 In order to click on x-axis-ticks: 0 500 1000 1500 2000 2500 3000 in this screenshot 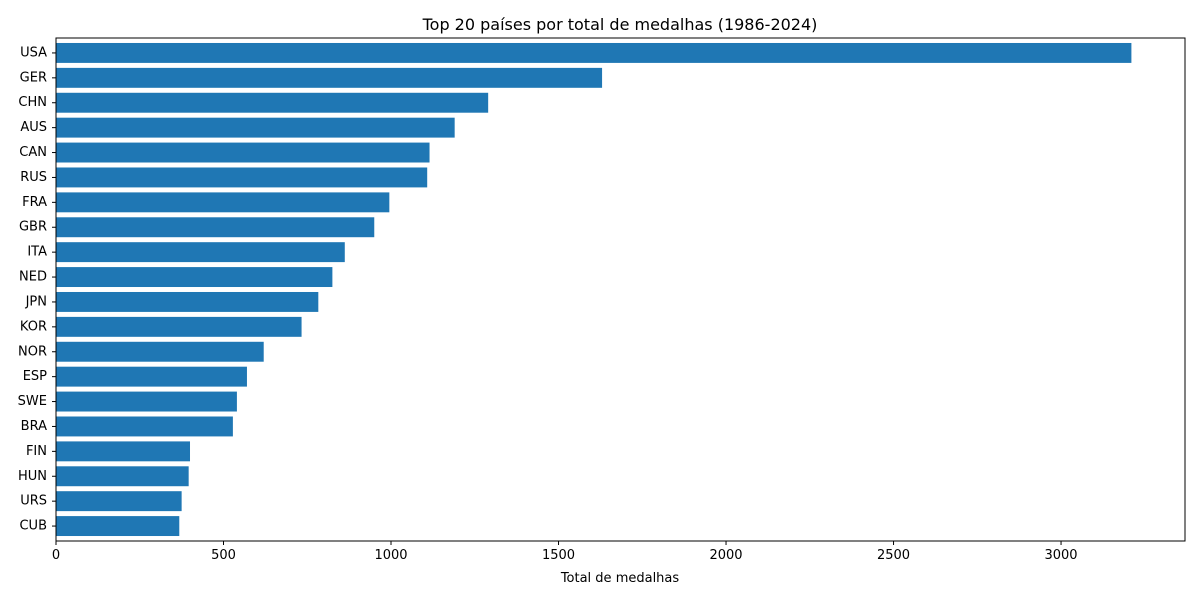, I will do `click(565, 552)`.